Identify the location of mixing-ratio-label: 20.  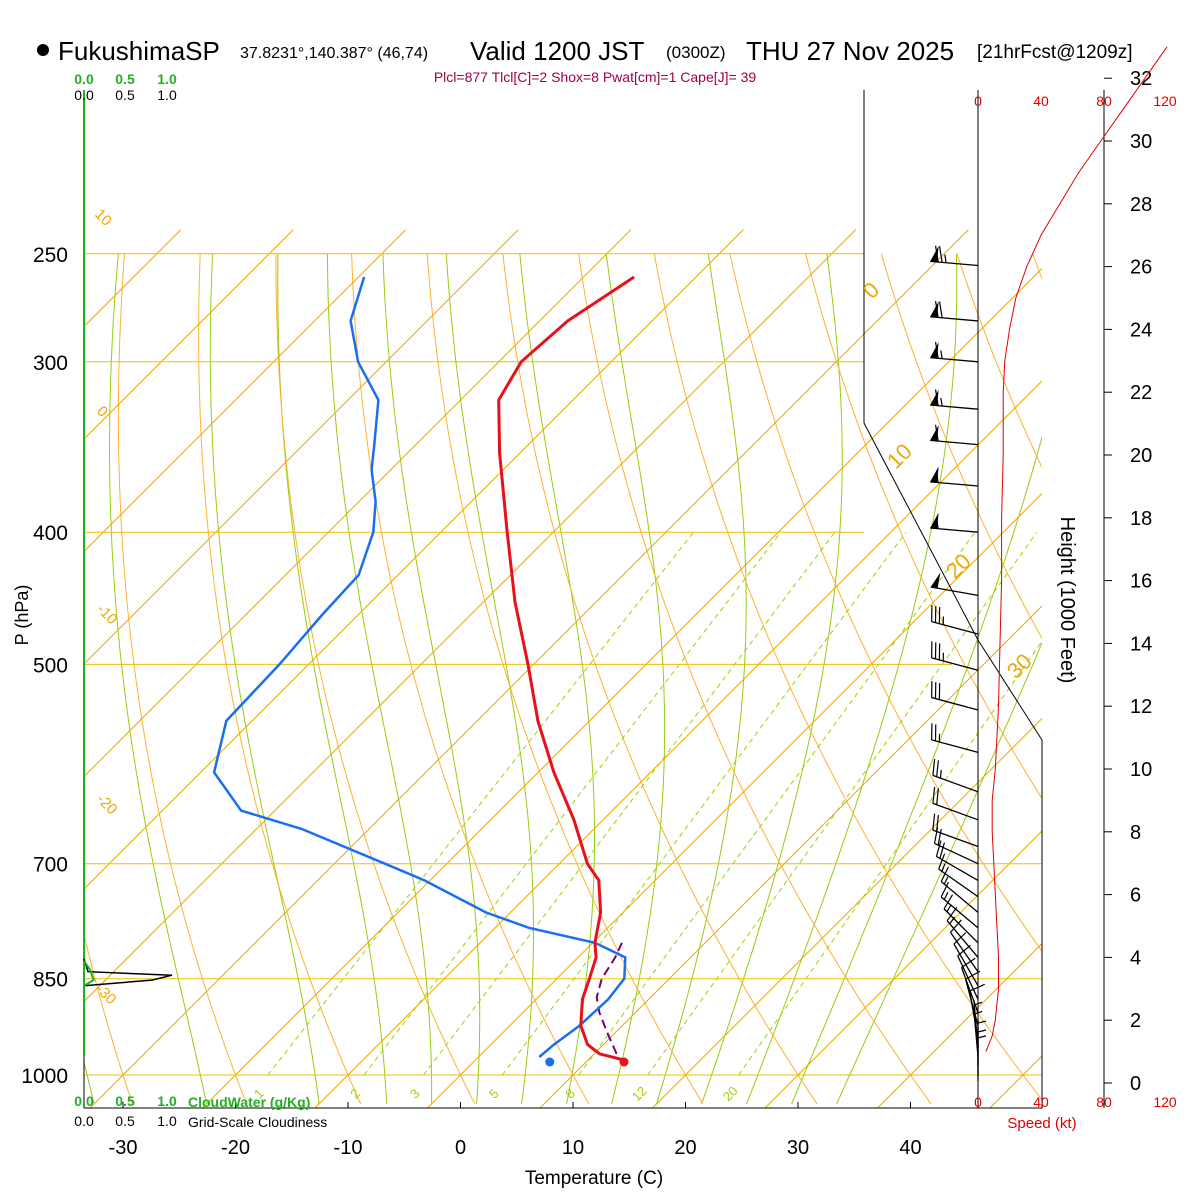
(730, 1093).